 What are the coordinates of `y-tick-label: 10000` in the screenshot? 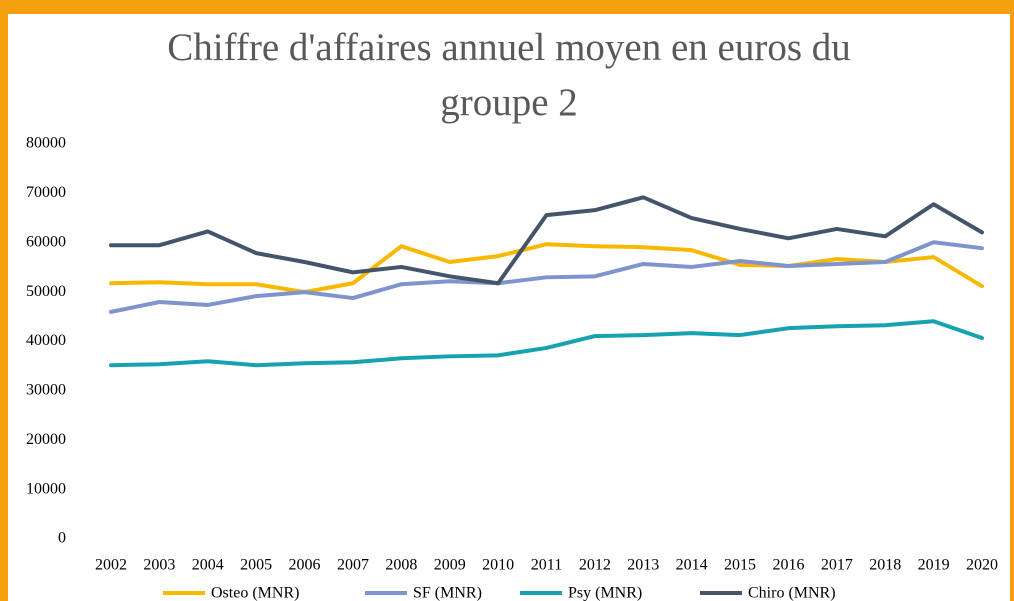 It's located at (46, 488).